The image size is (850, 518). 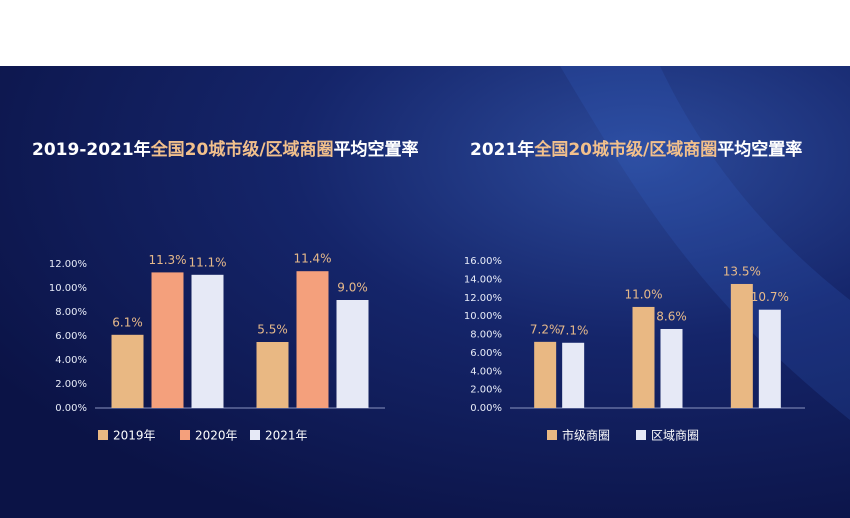 What do you see at coordinates (483, 261) in the screenshot?
I see `y-tick-label: 16.00%` at bounding box center [483, 261].